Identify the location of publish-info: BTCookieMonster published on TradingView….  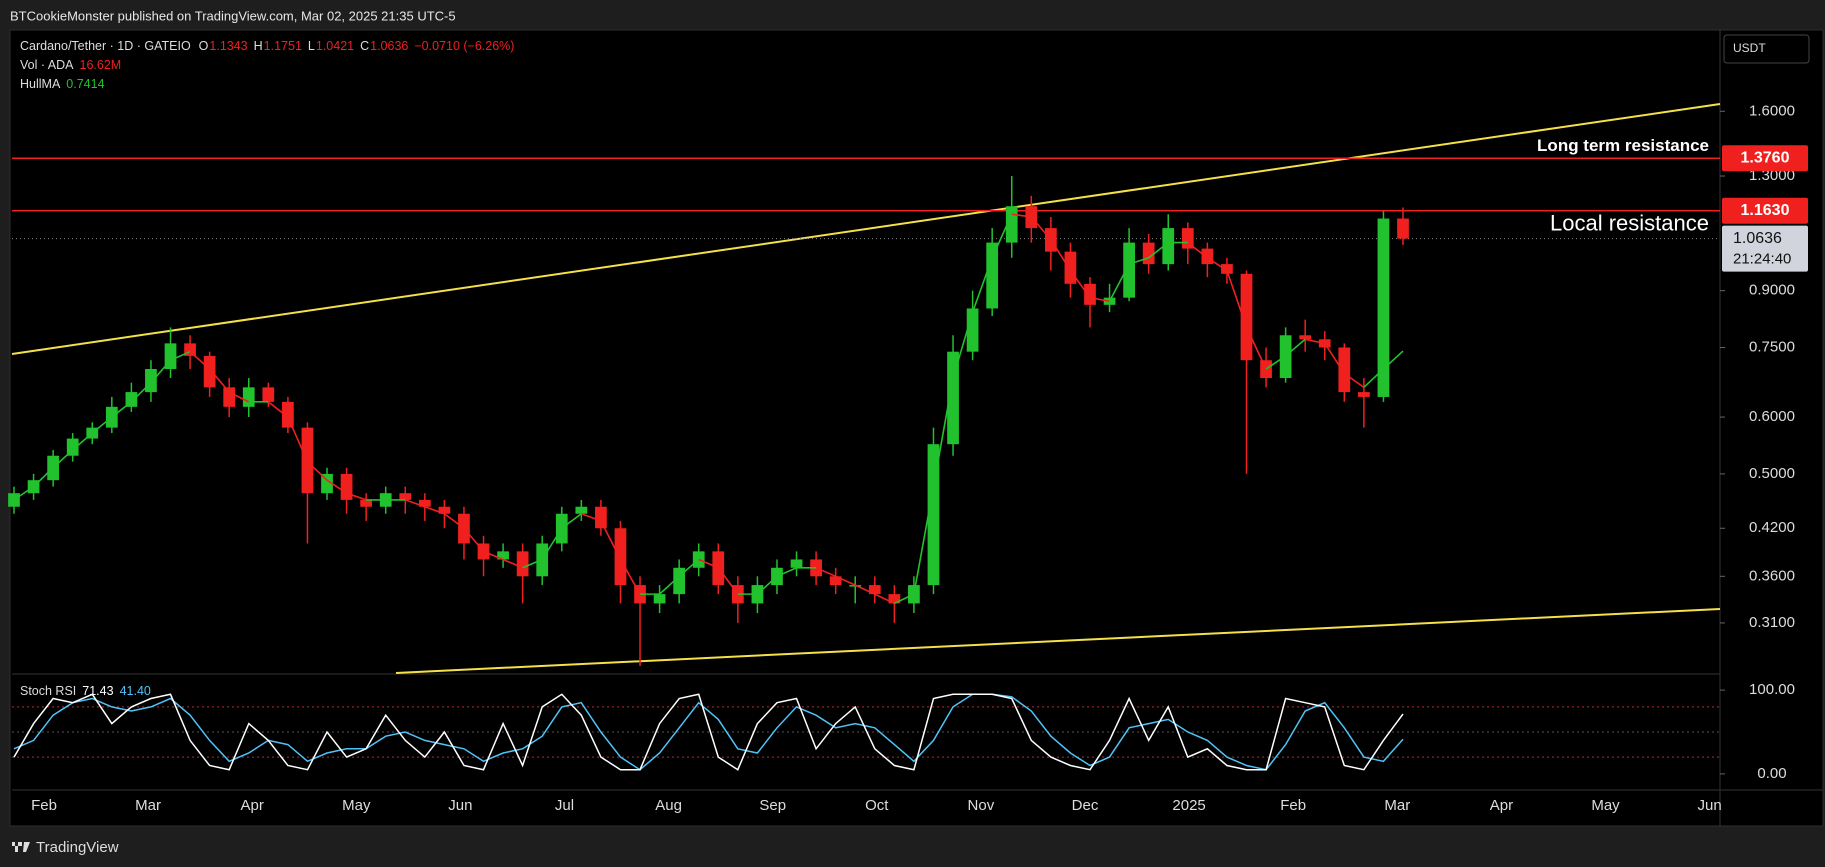
(233, 15).